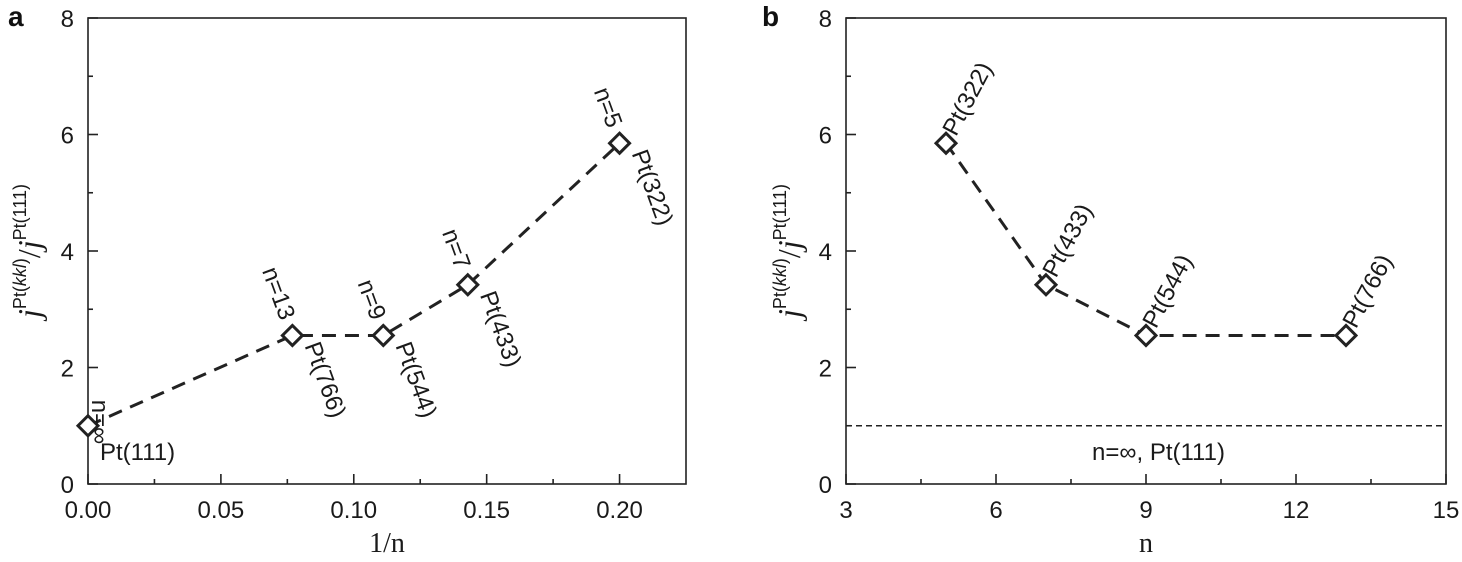  I want to click on x-tick-label: 15, so click(1446, 510).